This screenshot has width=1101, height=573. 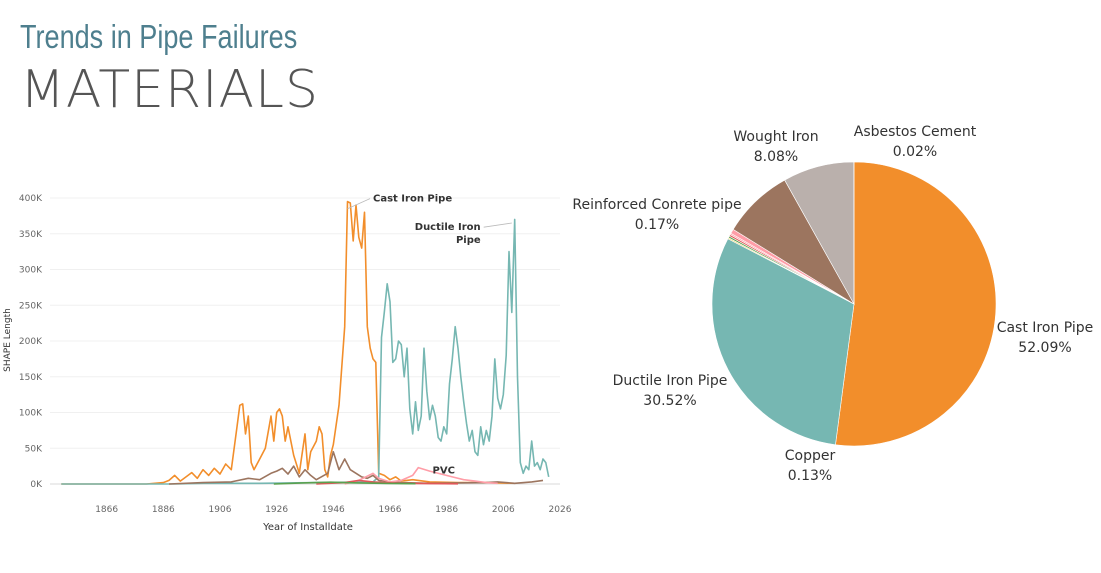 What do you see at coordinates (783, 342) in the screenshot?
I see `pie-slice-ductile-iron-pipe` at bounding box center [783, 342].